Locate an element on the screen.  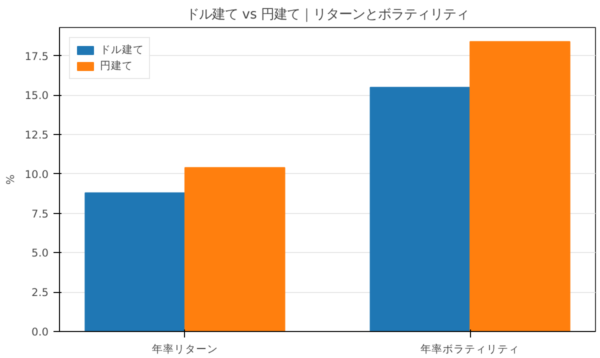
x-tick-label: 年率ボラティリティ is located at coordinates (470, 349).